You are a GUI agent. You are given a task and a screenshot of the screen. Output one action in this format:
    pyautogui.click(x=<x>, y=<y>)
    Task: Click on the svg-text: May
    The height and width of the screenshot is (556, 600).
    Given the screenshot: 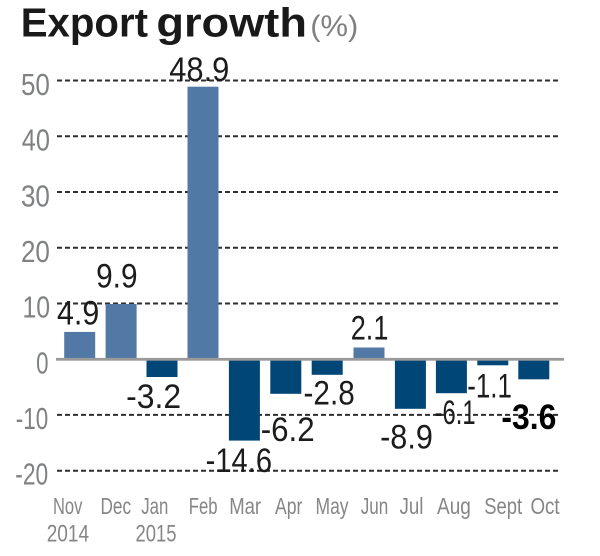 What is the action you would take?
    pyautogui.click(x=332, y=506)
    